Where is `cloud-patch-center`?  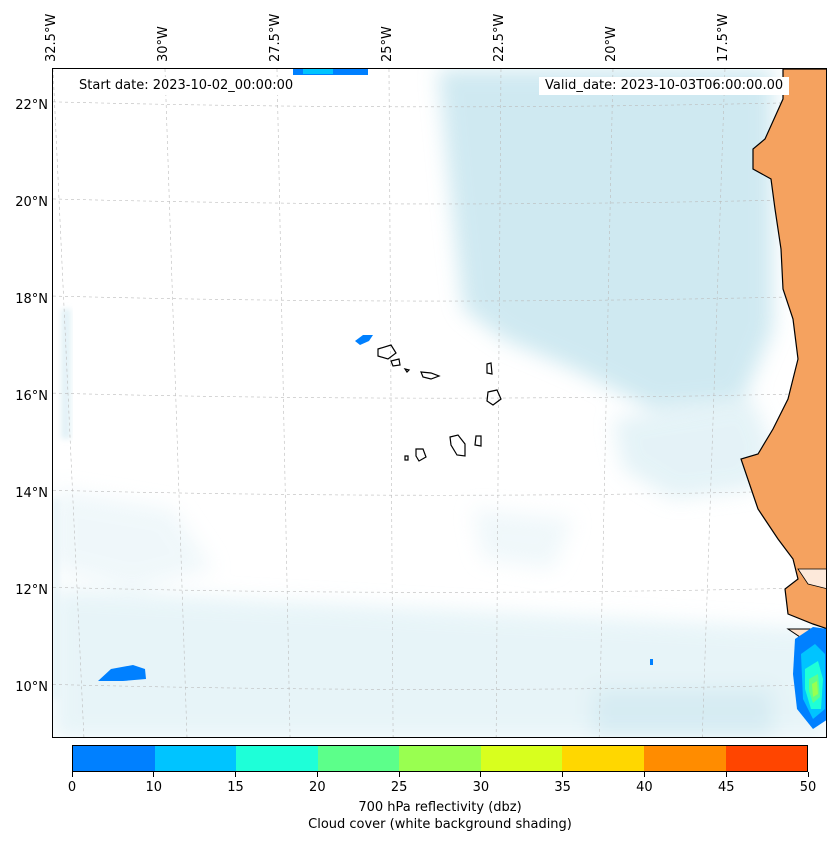 cloud-patch-center is located at coordinates (523, 539).